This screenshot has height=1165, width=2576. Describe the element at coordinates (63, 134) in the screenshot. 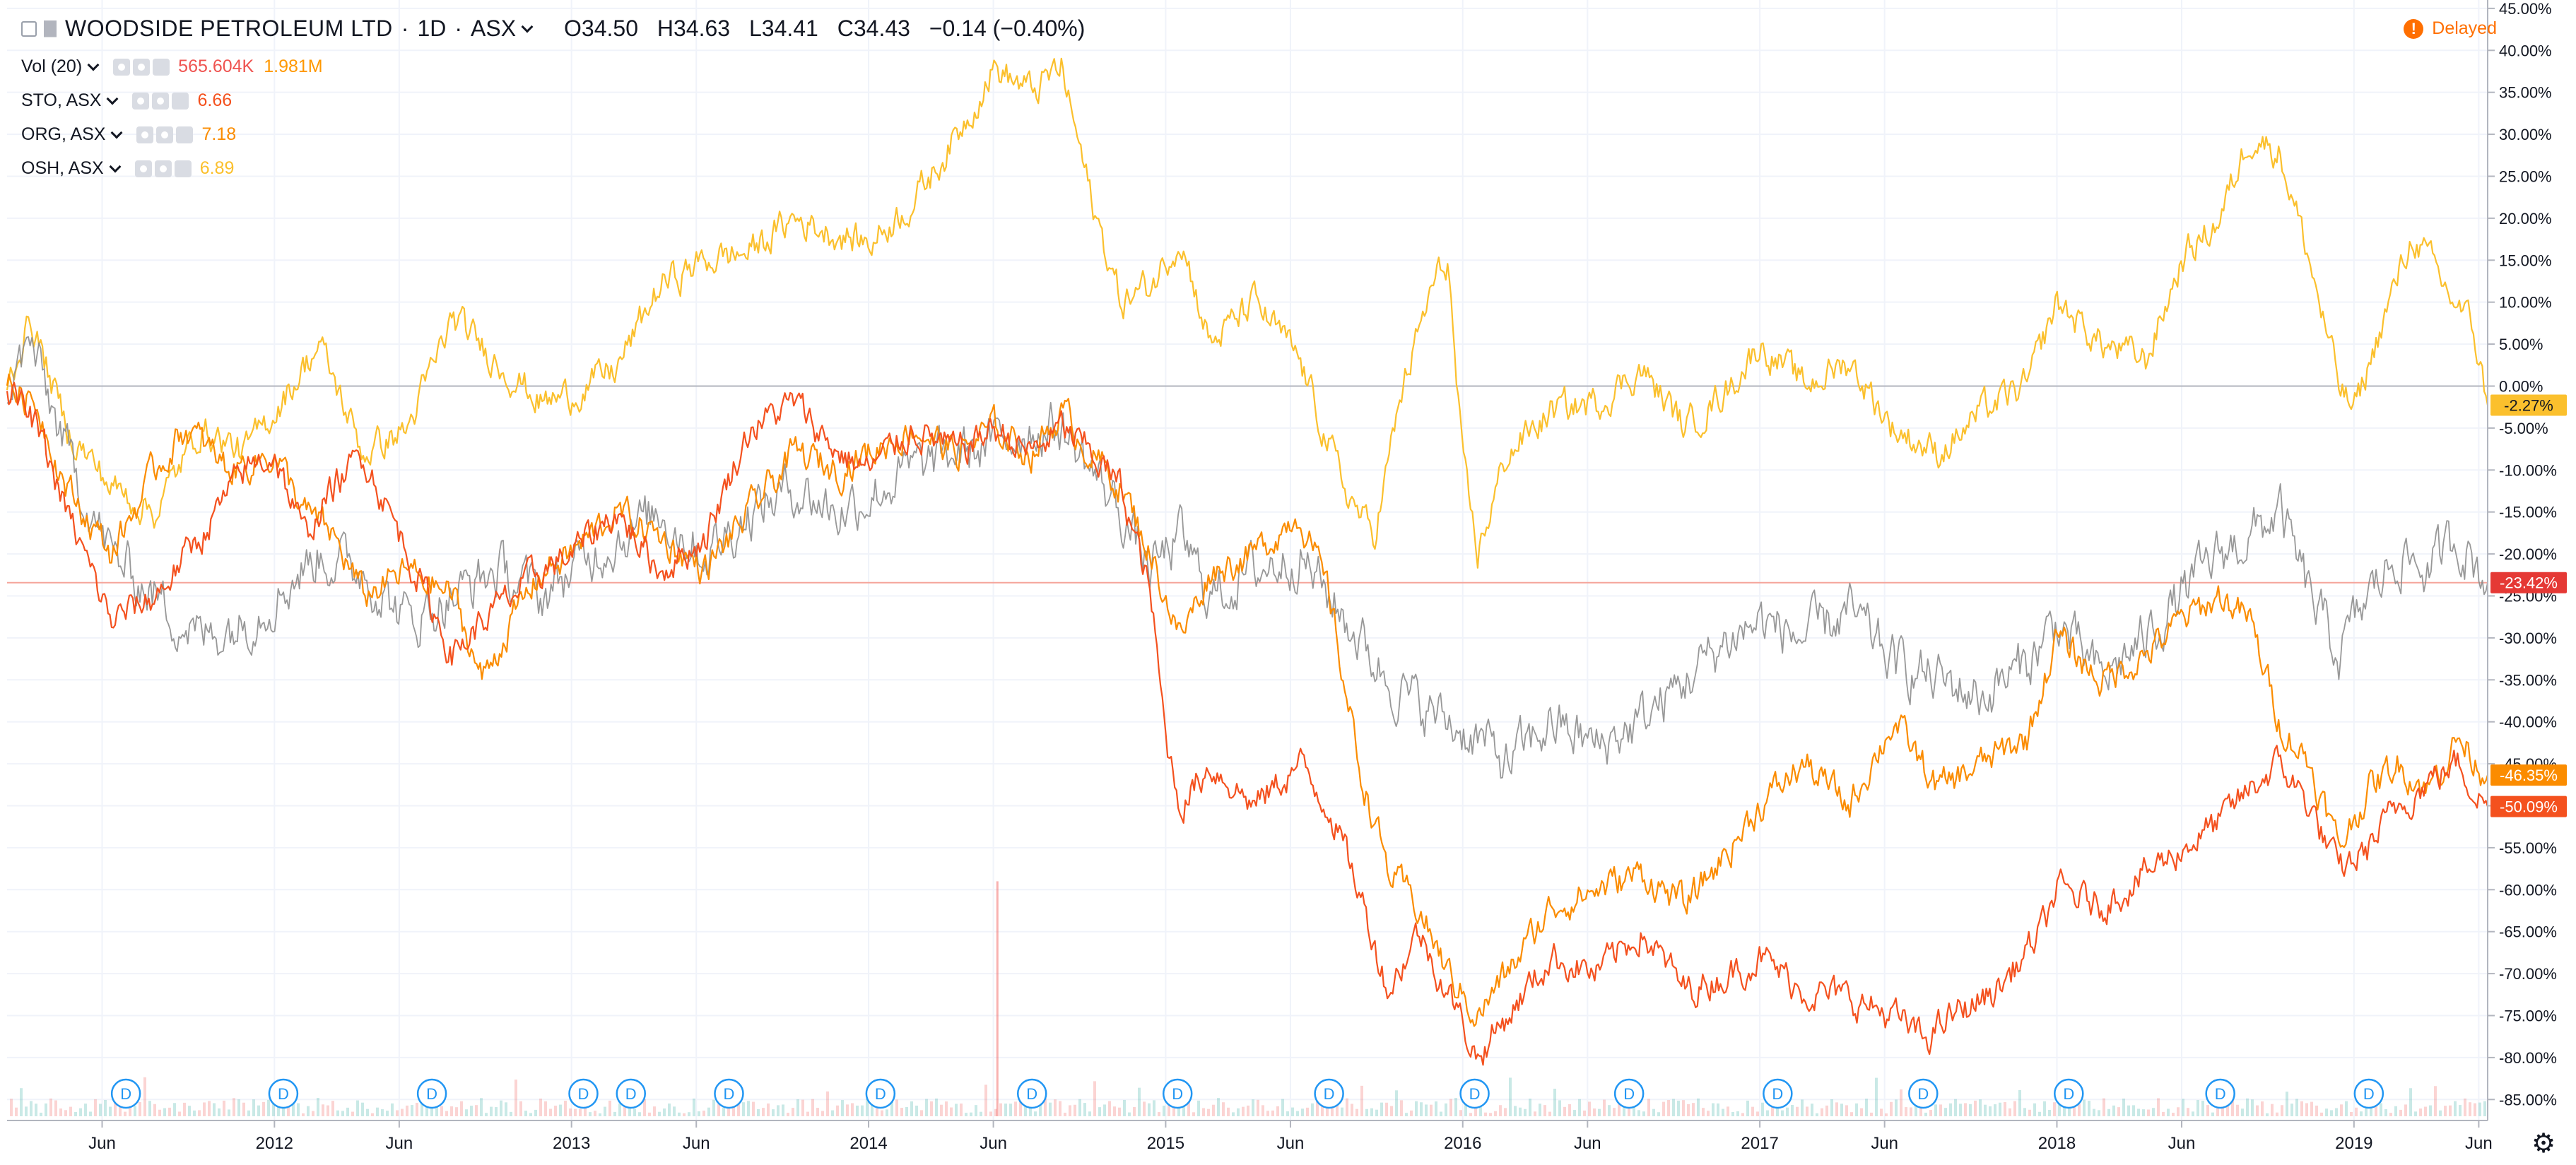

I see `indicator-label: ORG, ASX` at that location.